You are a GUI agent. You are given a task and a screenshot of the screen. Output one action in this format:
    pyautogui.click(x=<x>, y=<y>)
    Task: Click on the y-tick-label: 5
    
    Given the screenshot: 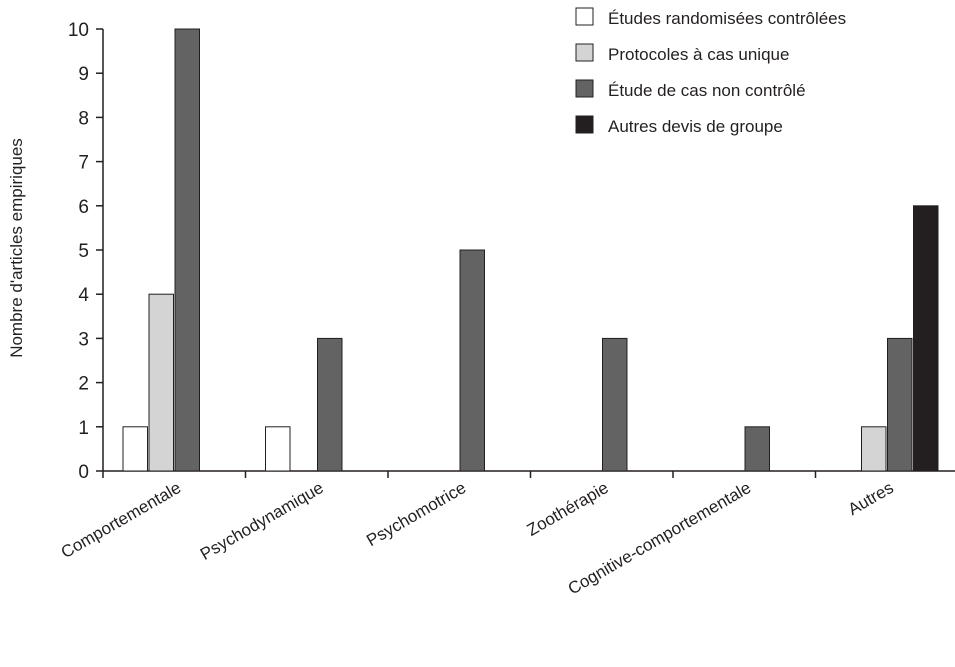 What is the action you would take?
    pyautogui.click(x=83, y=251)
    